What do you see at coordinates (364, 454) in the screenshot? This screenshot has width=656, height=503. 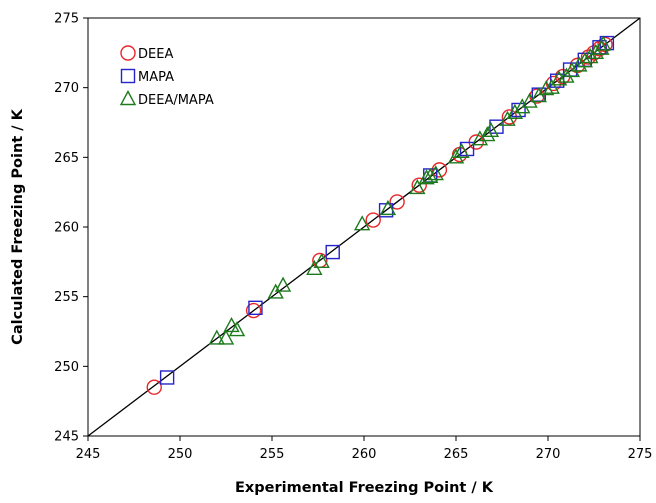 I see `x-tick-label: 260` at bounding box center [364, 454].